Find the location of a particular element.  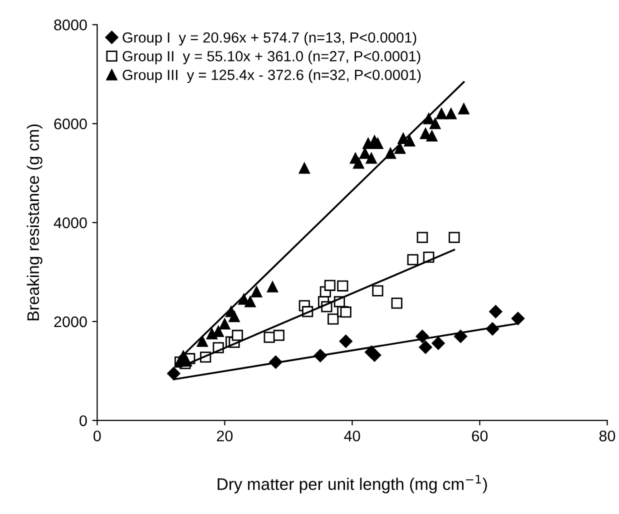

y-tick-label: 6000 is located at coordinates (70, 124).